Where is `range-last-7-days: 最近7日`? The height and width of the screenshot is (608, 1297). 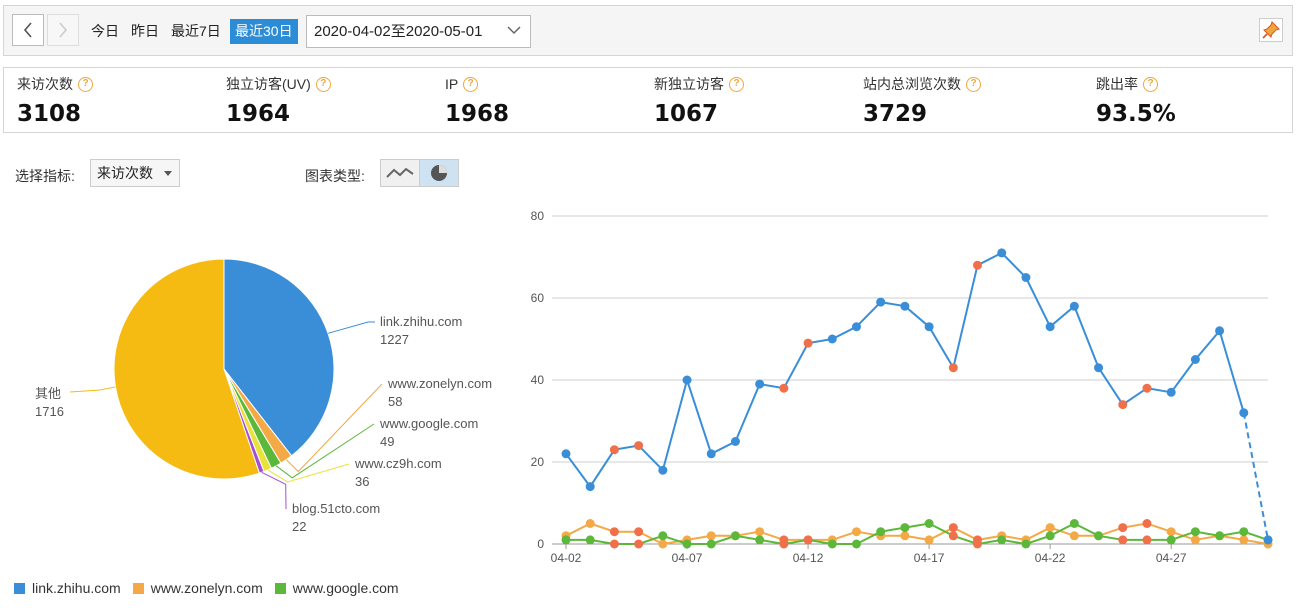
range-last-7-days: 最近7日 is located at coordinates (196, 31).